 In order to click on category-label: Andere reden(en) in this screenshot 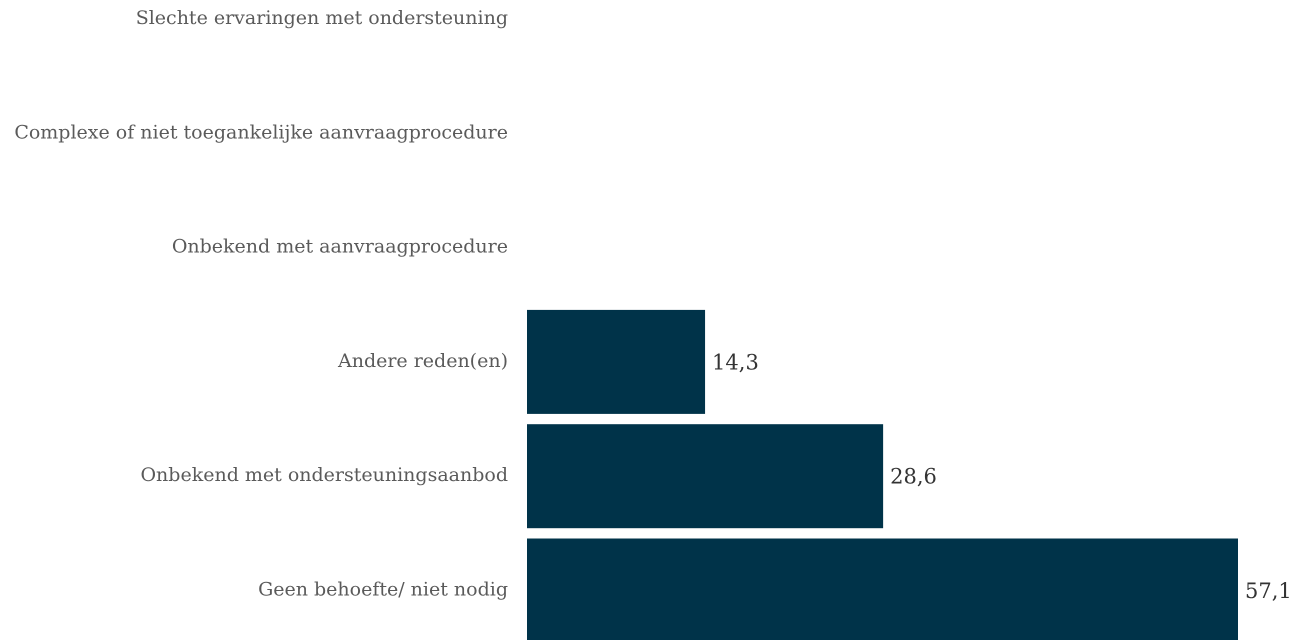, I will do `click(422, 361)`.